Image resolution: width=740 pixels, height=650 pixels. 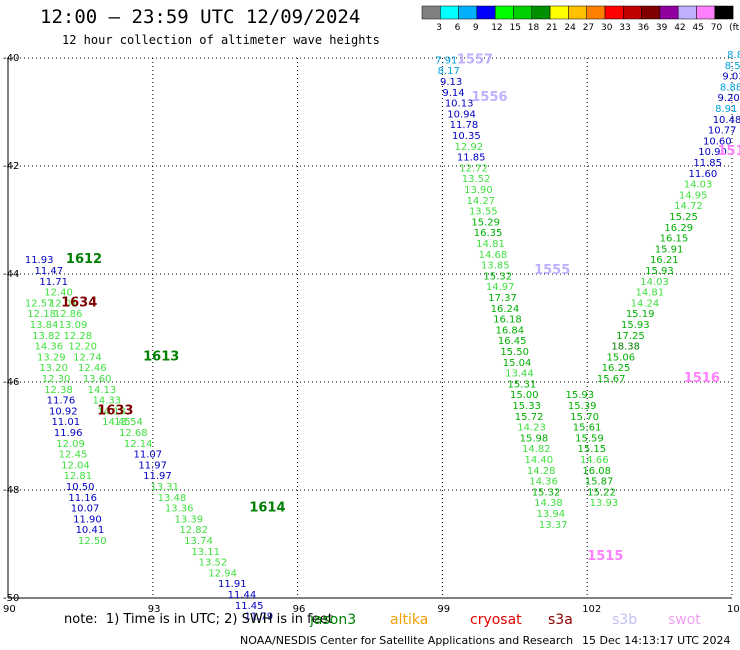 What do you see at coordinates (496, 28) in the screenshot?
I see `legend-label: 12` at bounding box center [496, 28].